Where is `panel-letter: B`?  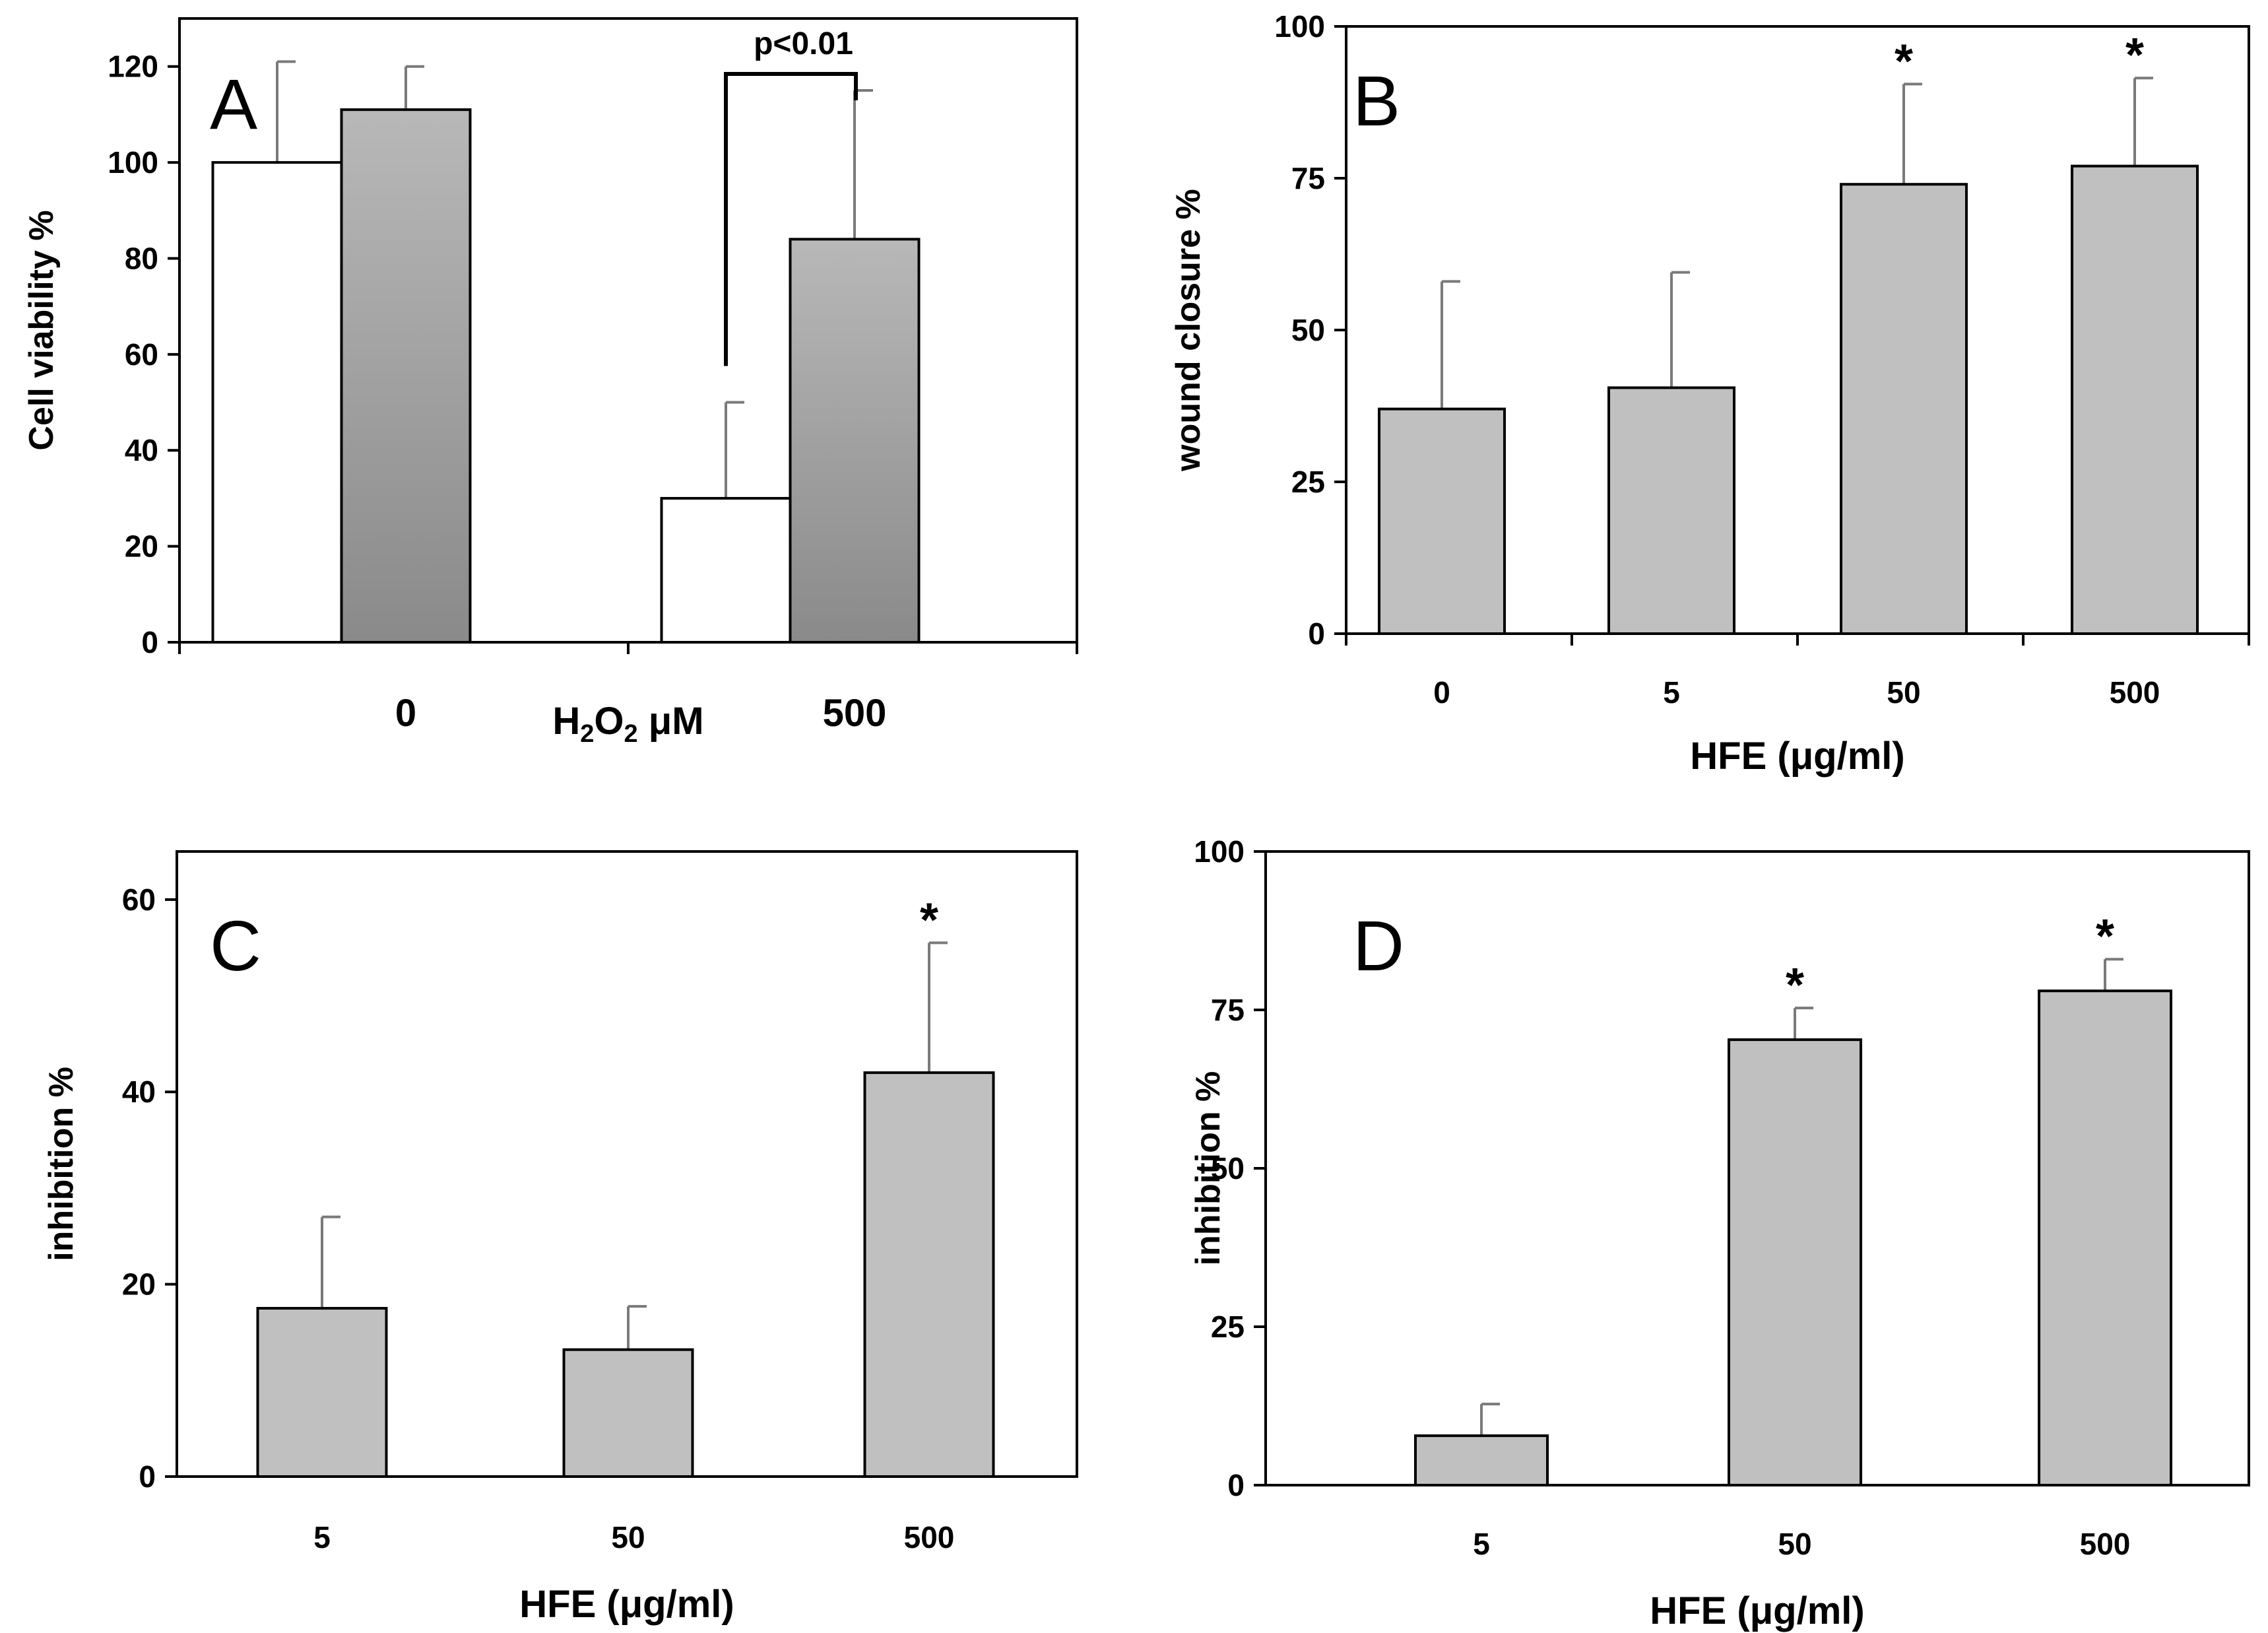
panel-letter: B is located at coordinates (1377, 101).